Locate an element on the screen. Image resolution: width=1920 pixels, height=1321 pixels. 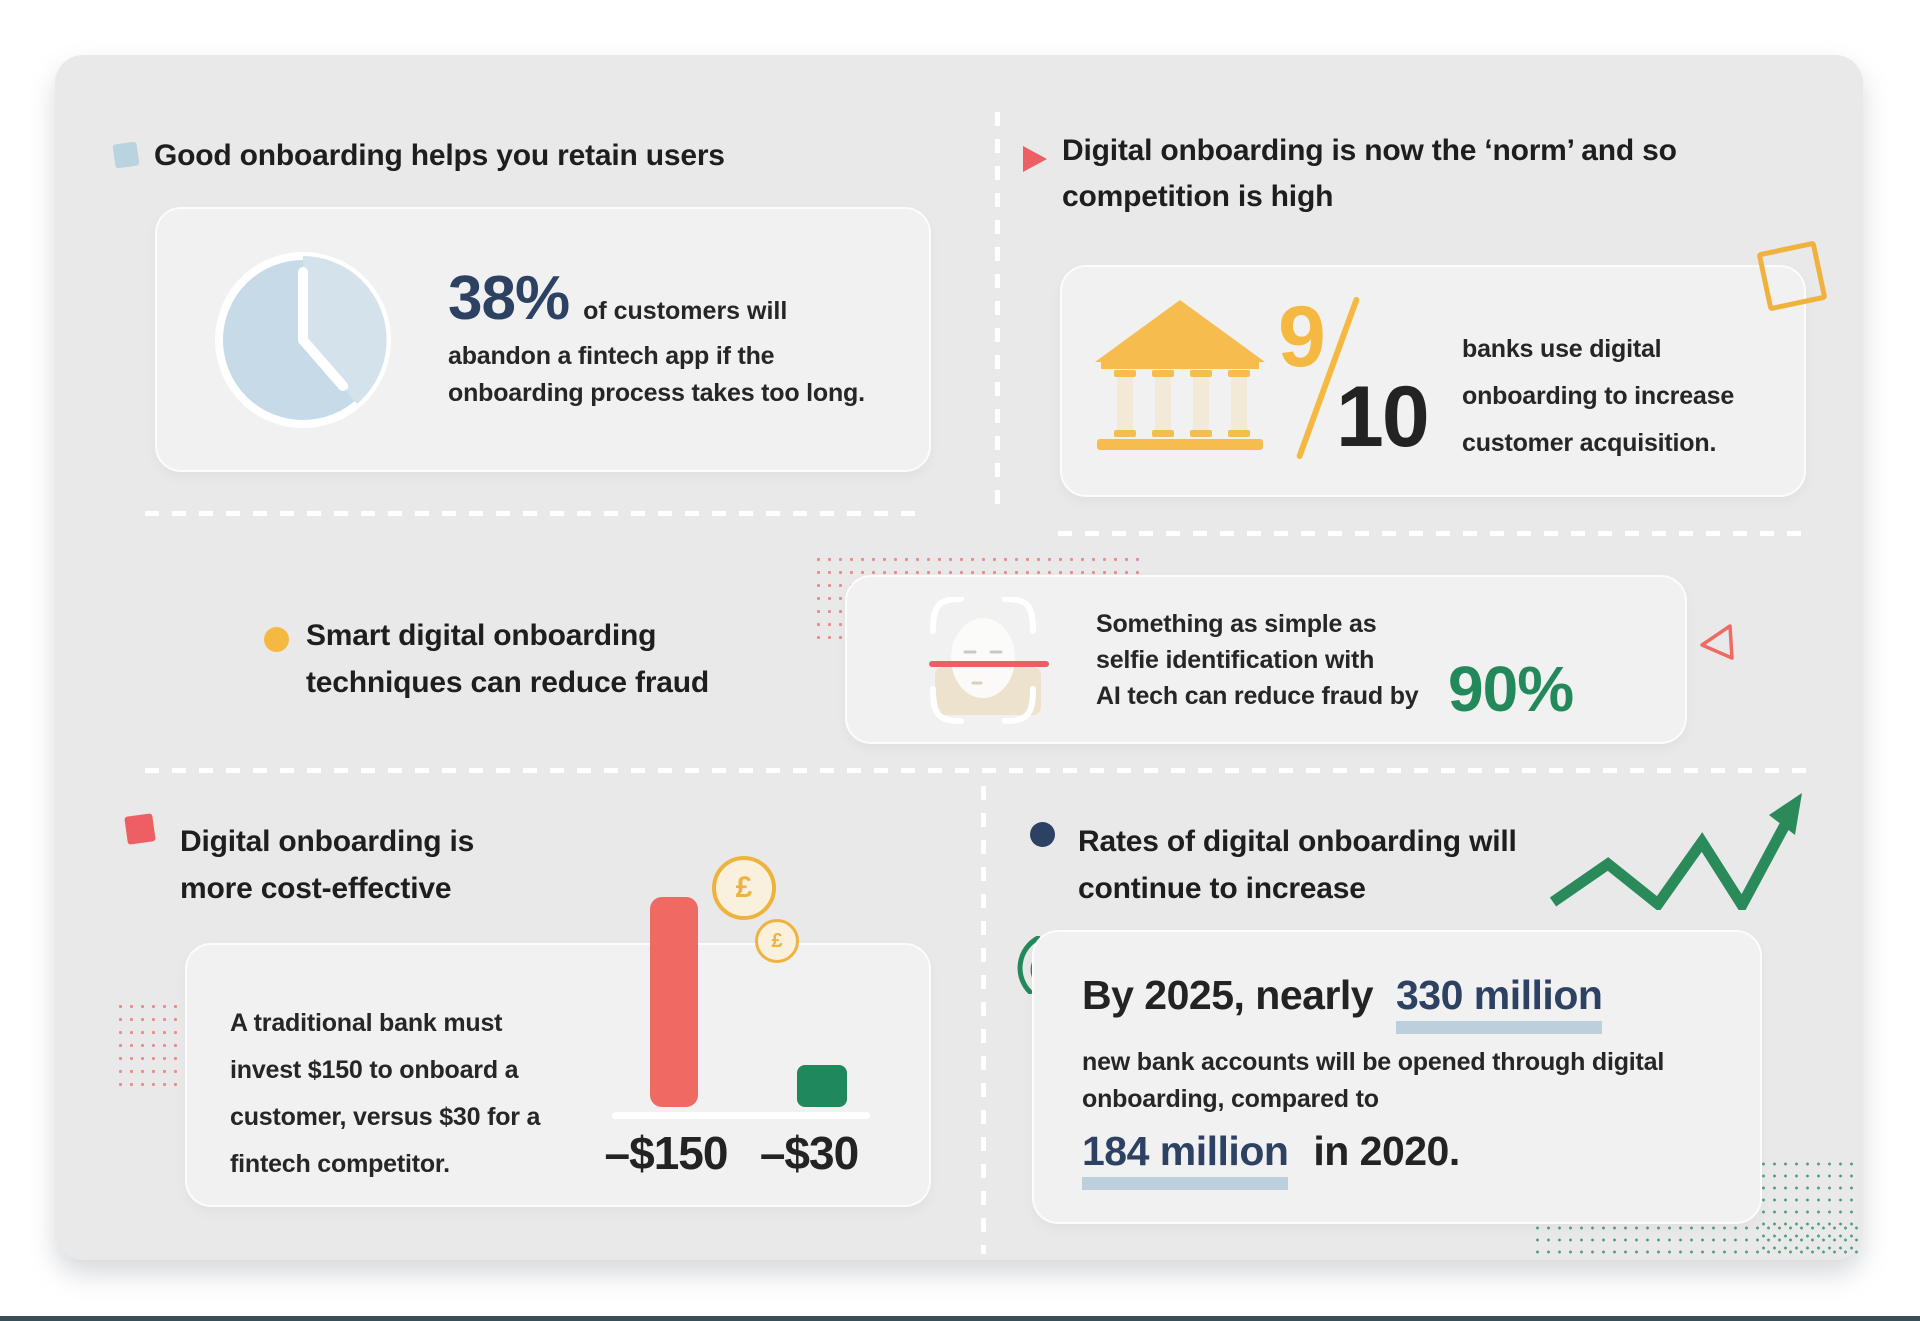
competition-title-line2: competition is high is located at coordinates (1198, 196).